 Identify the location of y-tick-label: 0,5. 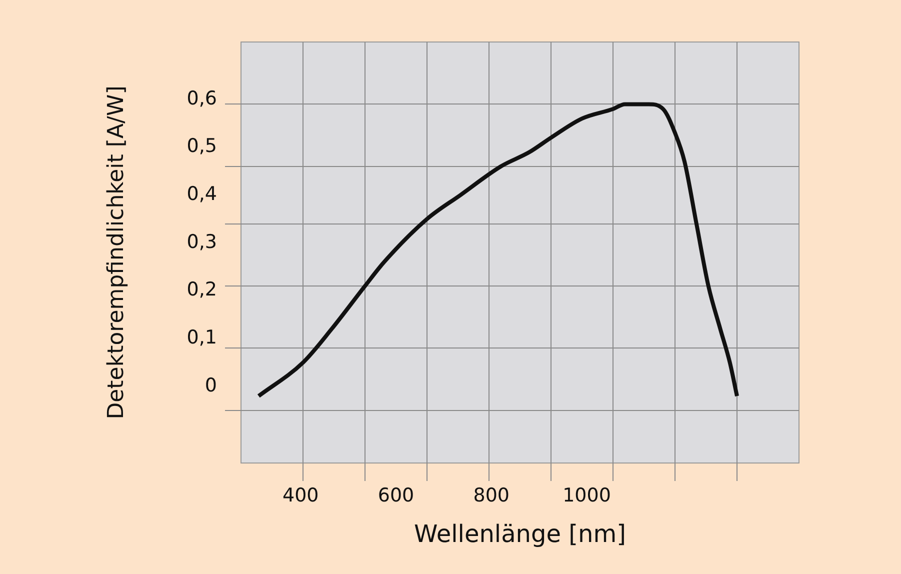
(201, 146).